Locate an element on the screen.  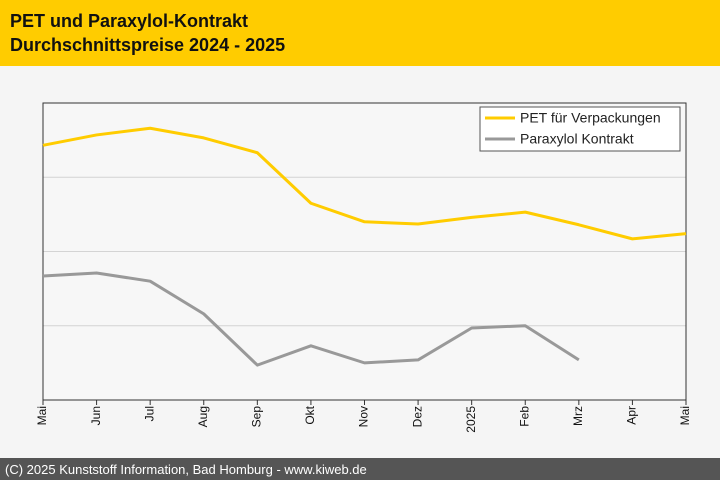
header is located at coordinates (360, 33).